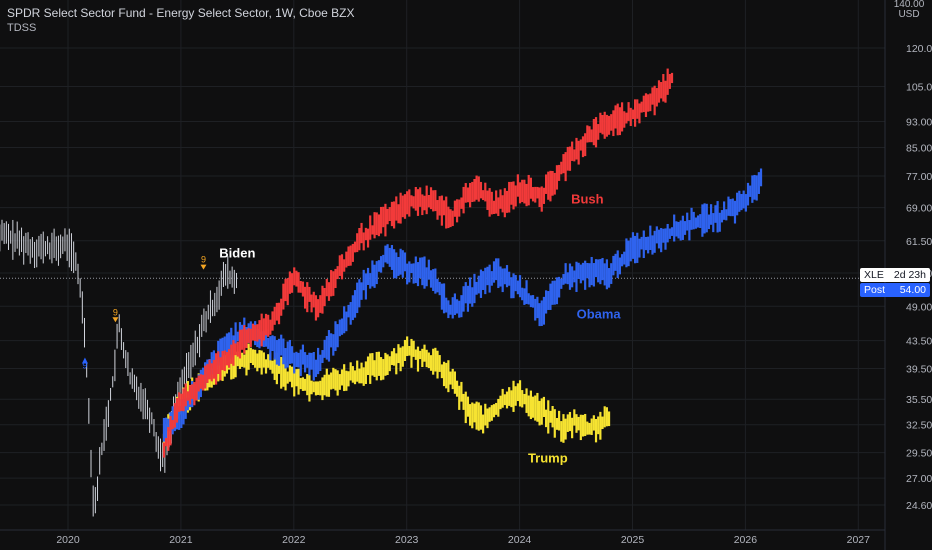  I want to click on y-tick-label: 29.50, so click(919, 454).